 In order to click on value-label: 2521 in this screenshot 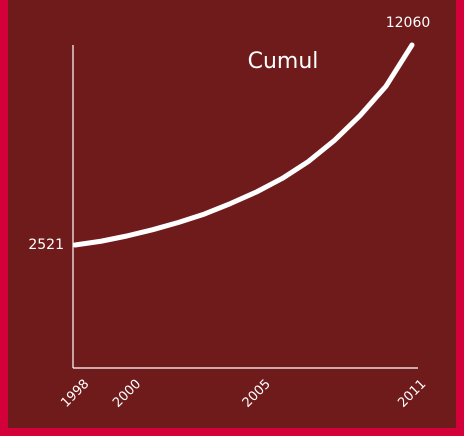, I will do `click(46, 245)`.